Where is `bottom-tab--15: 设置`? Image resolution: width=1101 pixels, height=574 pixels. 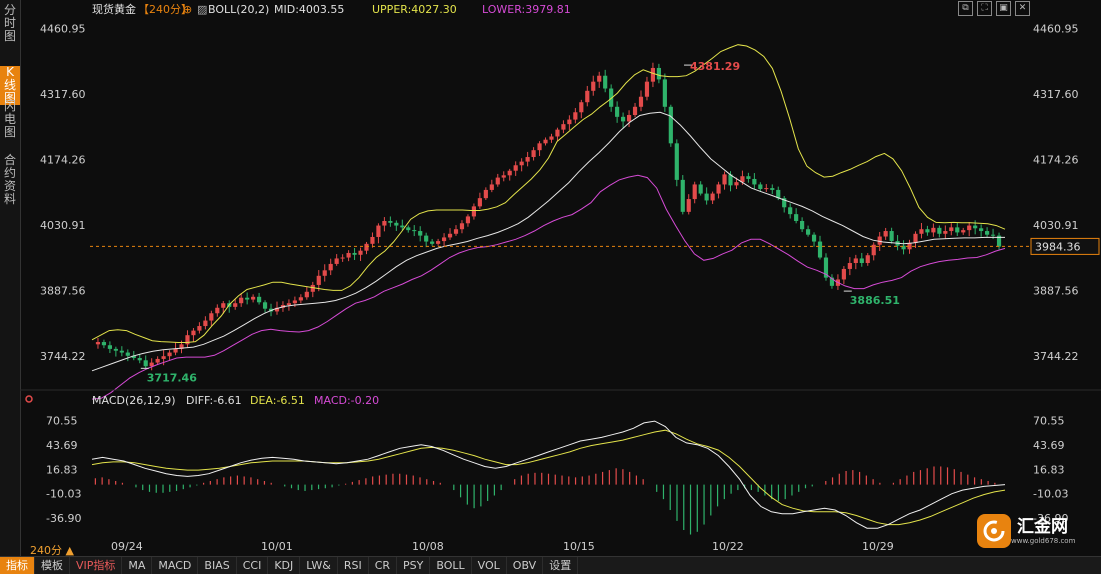 bottom-tab--15: 设置 is located at coordinates (561, 565).